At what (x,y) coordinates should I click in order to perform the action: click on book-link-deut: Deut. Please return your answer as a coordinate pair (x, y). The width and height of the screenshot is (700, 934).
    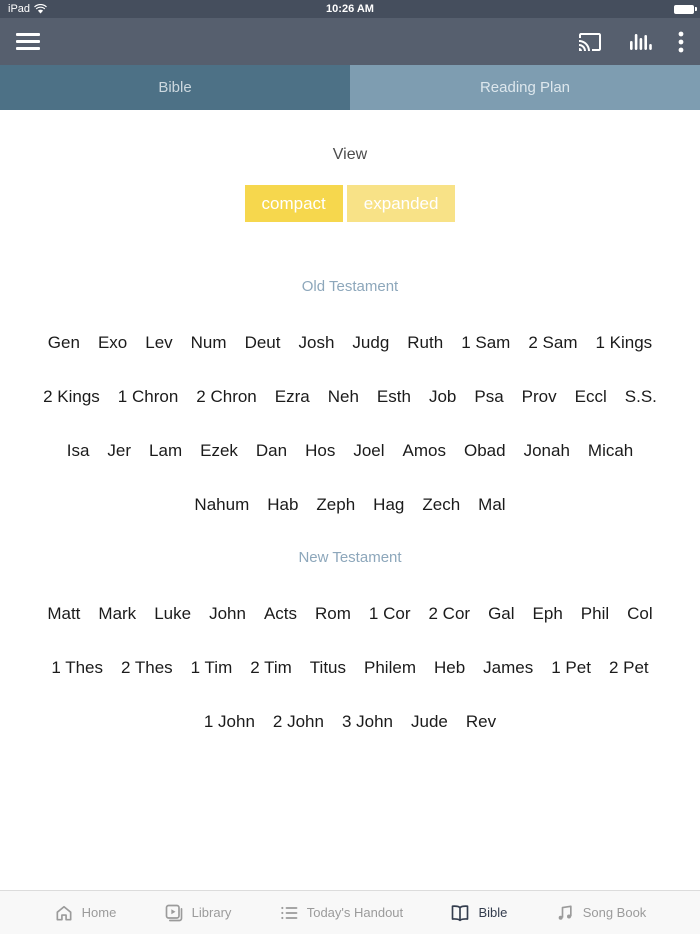
    Looking at the image, I should click on (262, 342).